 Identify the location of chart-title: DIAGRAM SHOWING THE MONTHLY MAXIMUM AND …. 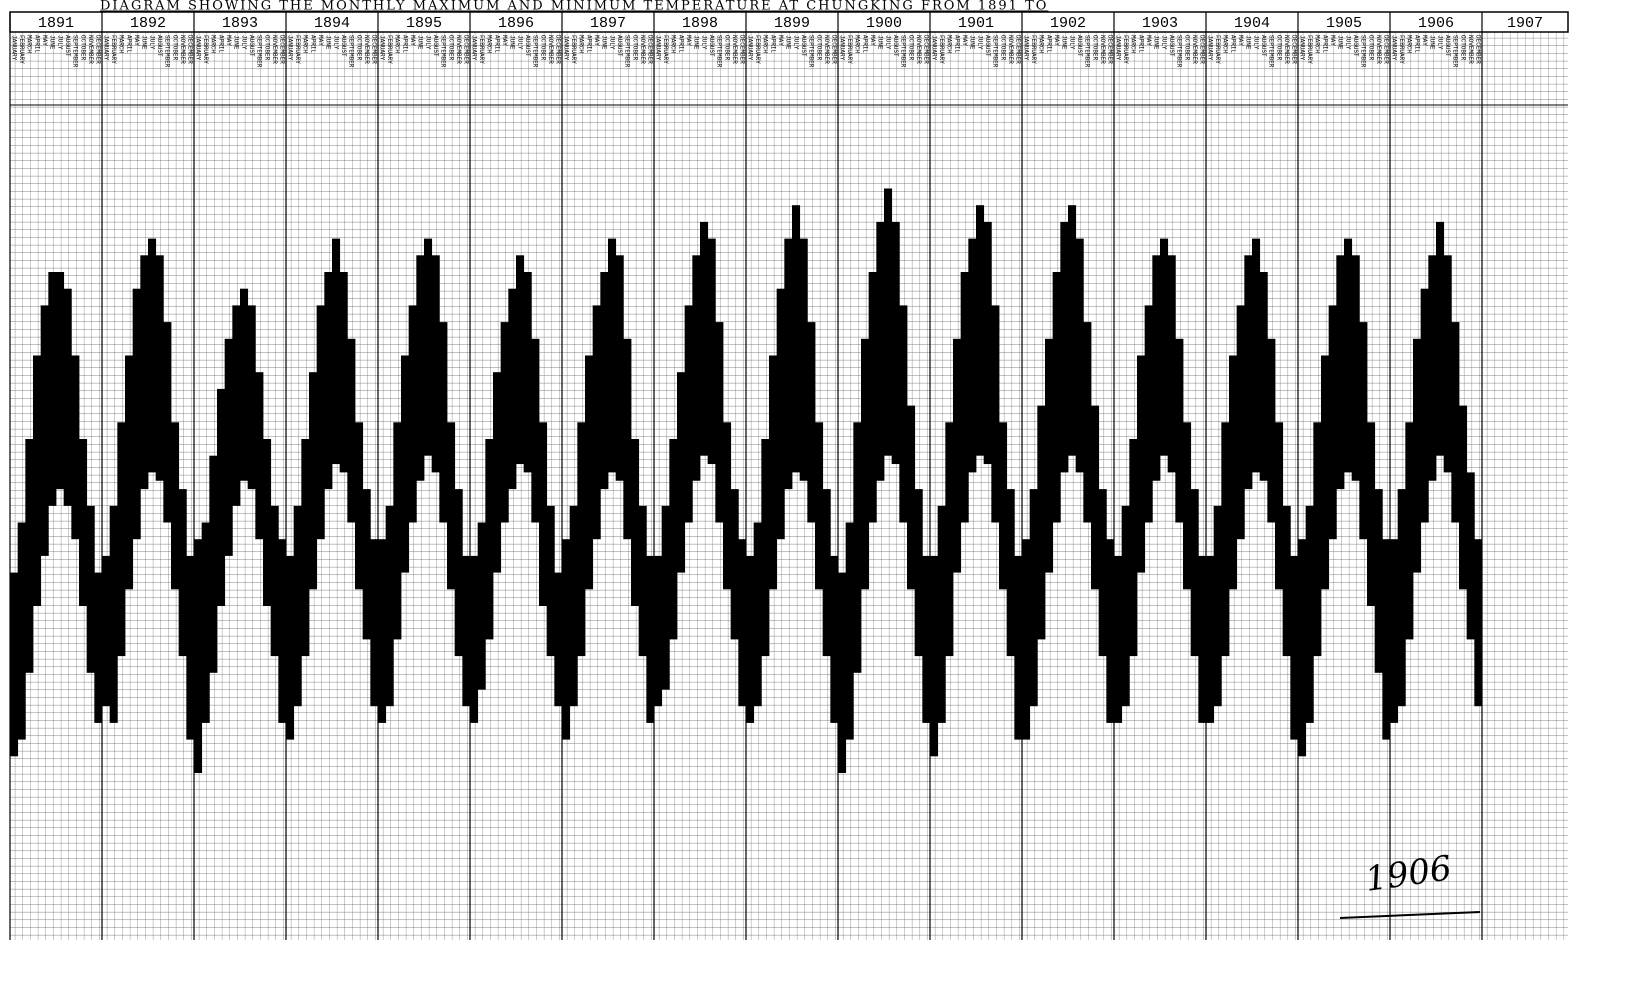
(574, 7).